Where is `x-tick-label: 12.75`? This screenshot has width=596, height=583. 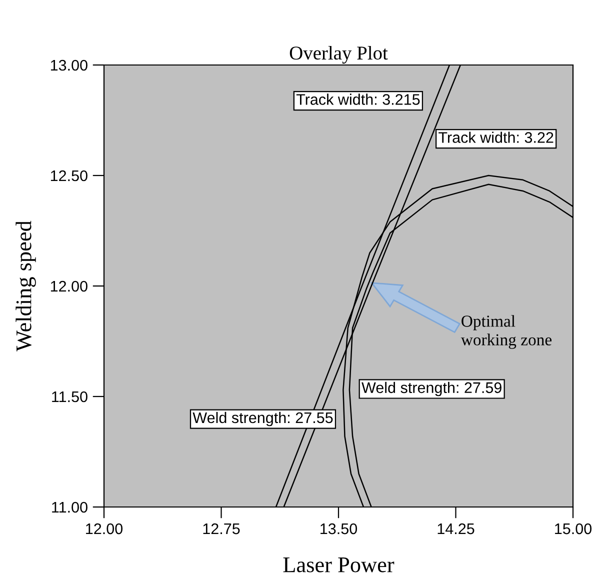
x-tick-label: 12.75 is located at coordinates (221, 528).